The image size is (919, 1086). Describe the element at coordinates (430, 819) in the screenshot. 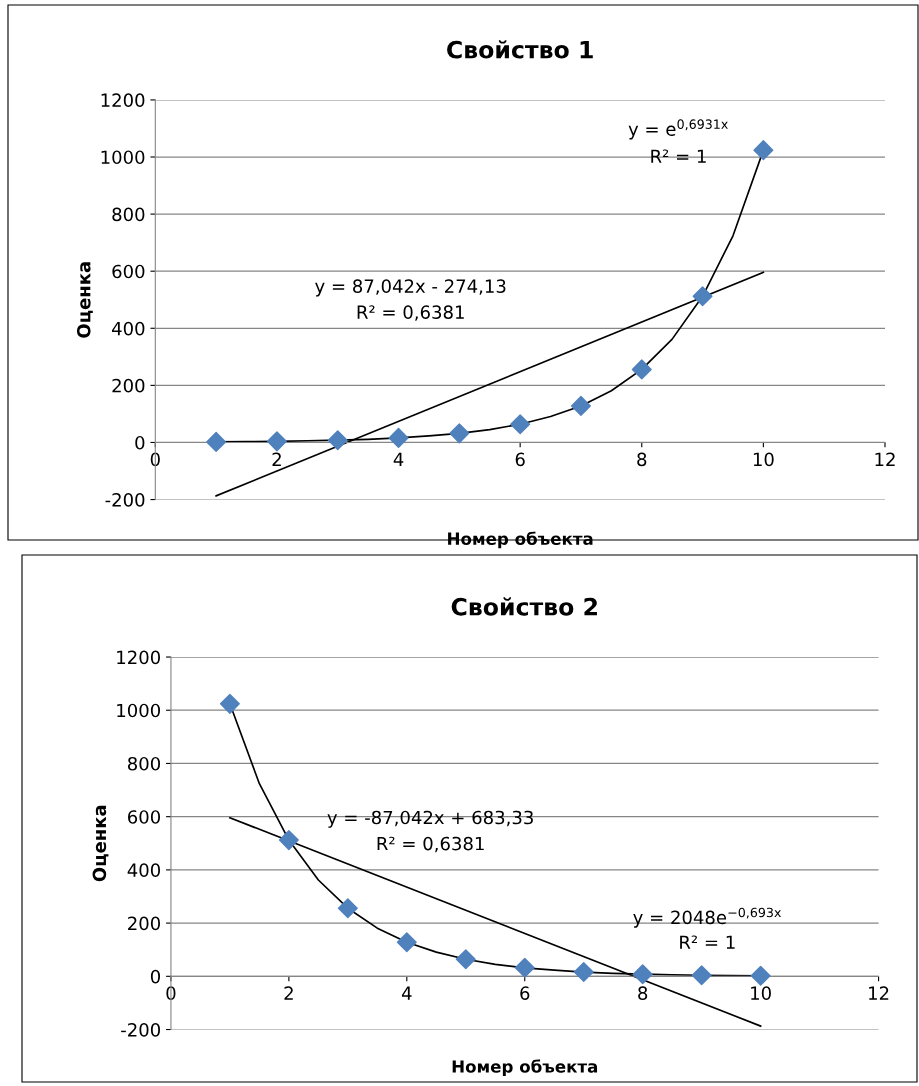

I see `annotation: y = -87,042x + 683,33` at that location.